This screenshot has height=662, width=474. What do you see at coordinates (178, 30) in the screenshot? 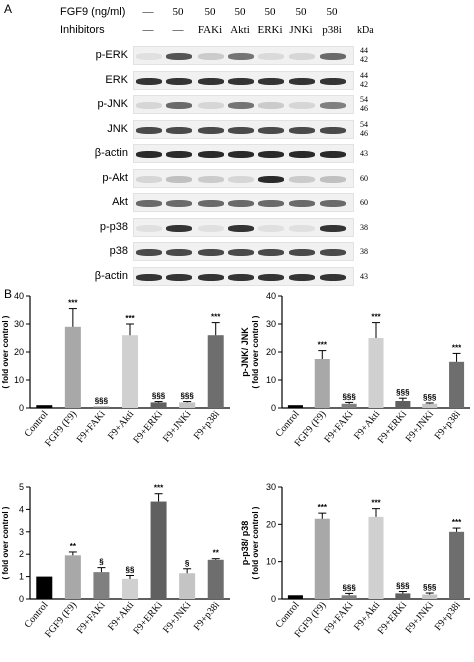
I see `inhibitor-1: —` at bounding box center [178, 30].